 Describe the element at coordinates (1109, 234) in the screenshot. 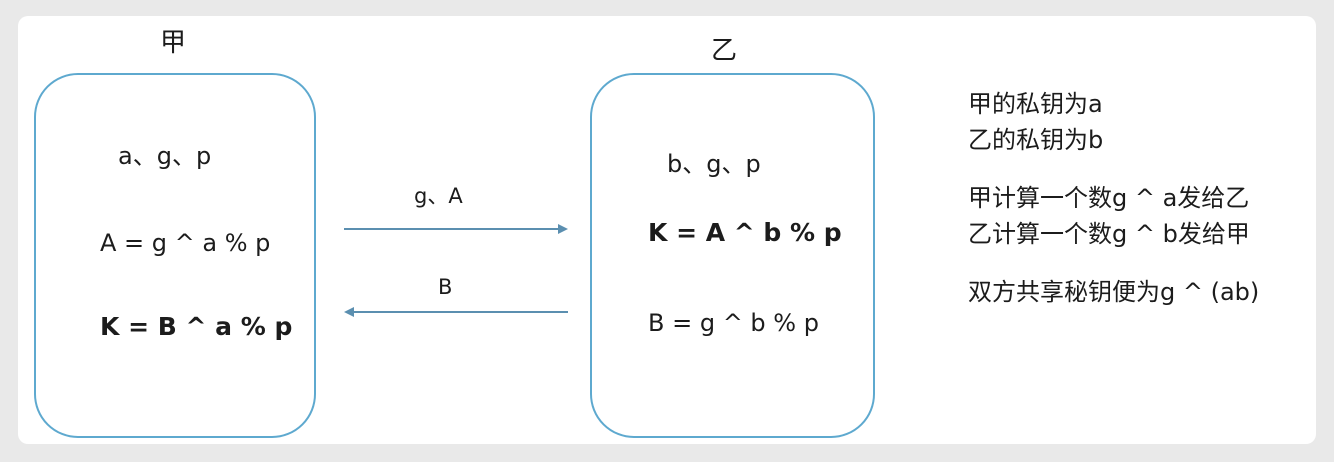

I see `note-b-sends: 乙计算一个数g ^ b发给甲` at that location.